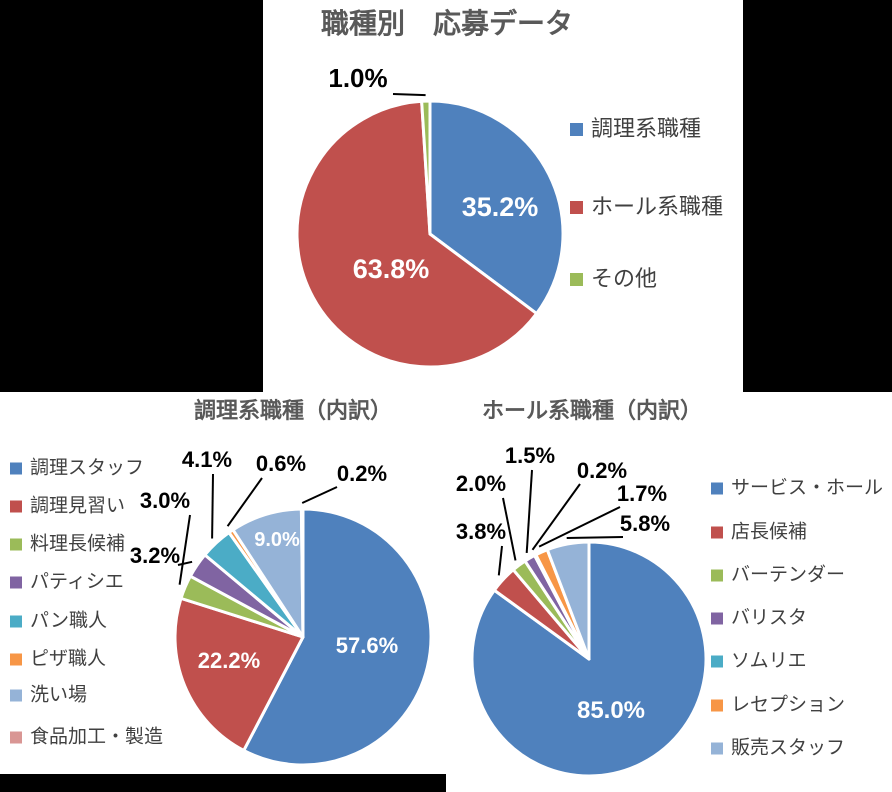 The height and width of the screenshot is (792, 892). I want to click on data-label-バリスタ: 1.5%, so click(530, 455).